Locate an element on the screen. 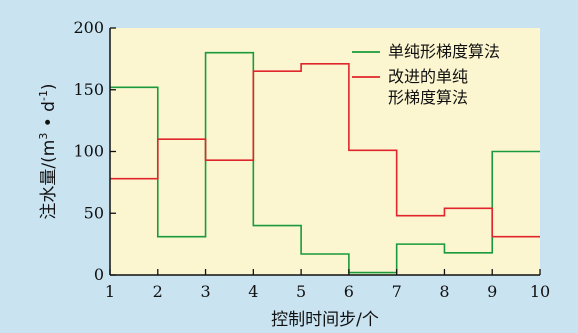 Image resolution: width=578 pixels, height=333 pixels. x-tick-label-8: 8 is located at coordinates (444, 291).